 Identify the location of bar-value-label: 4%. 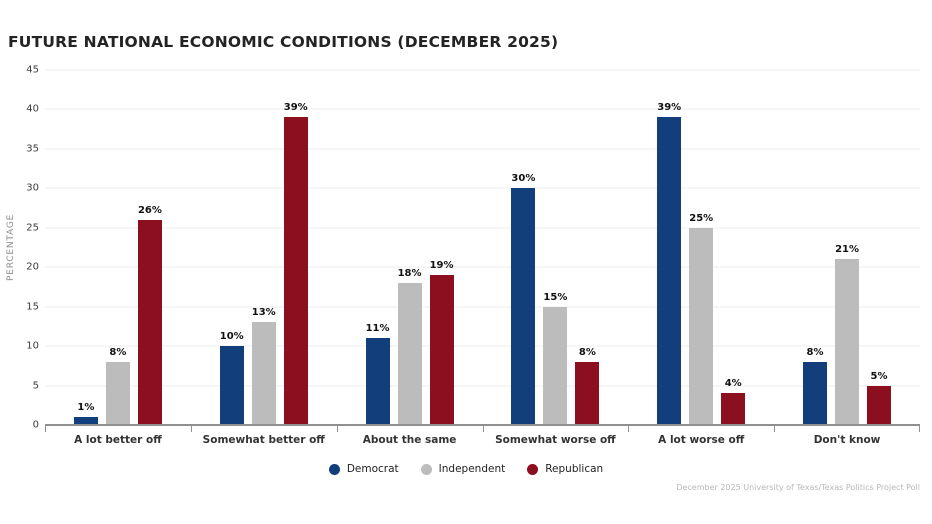
(733, 384).